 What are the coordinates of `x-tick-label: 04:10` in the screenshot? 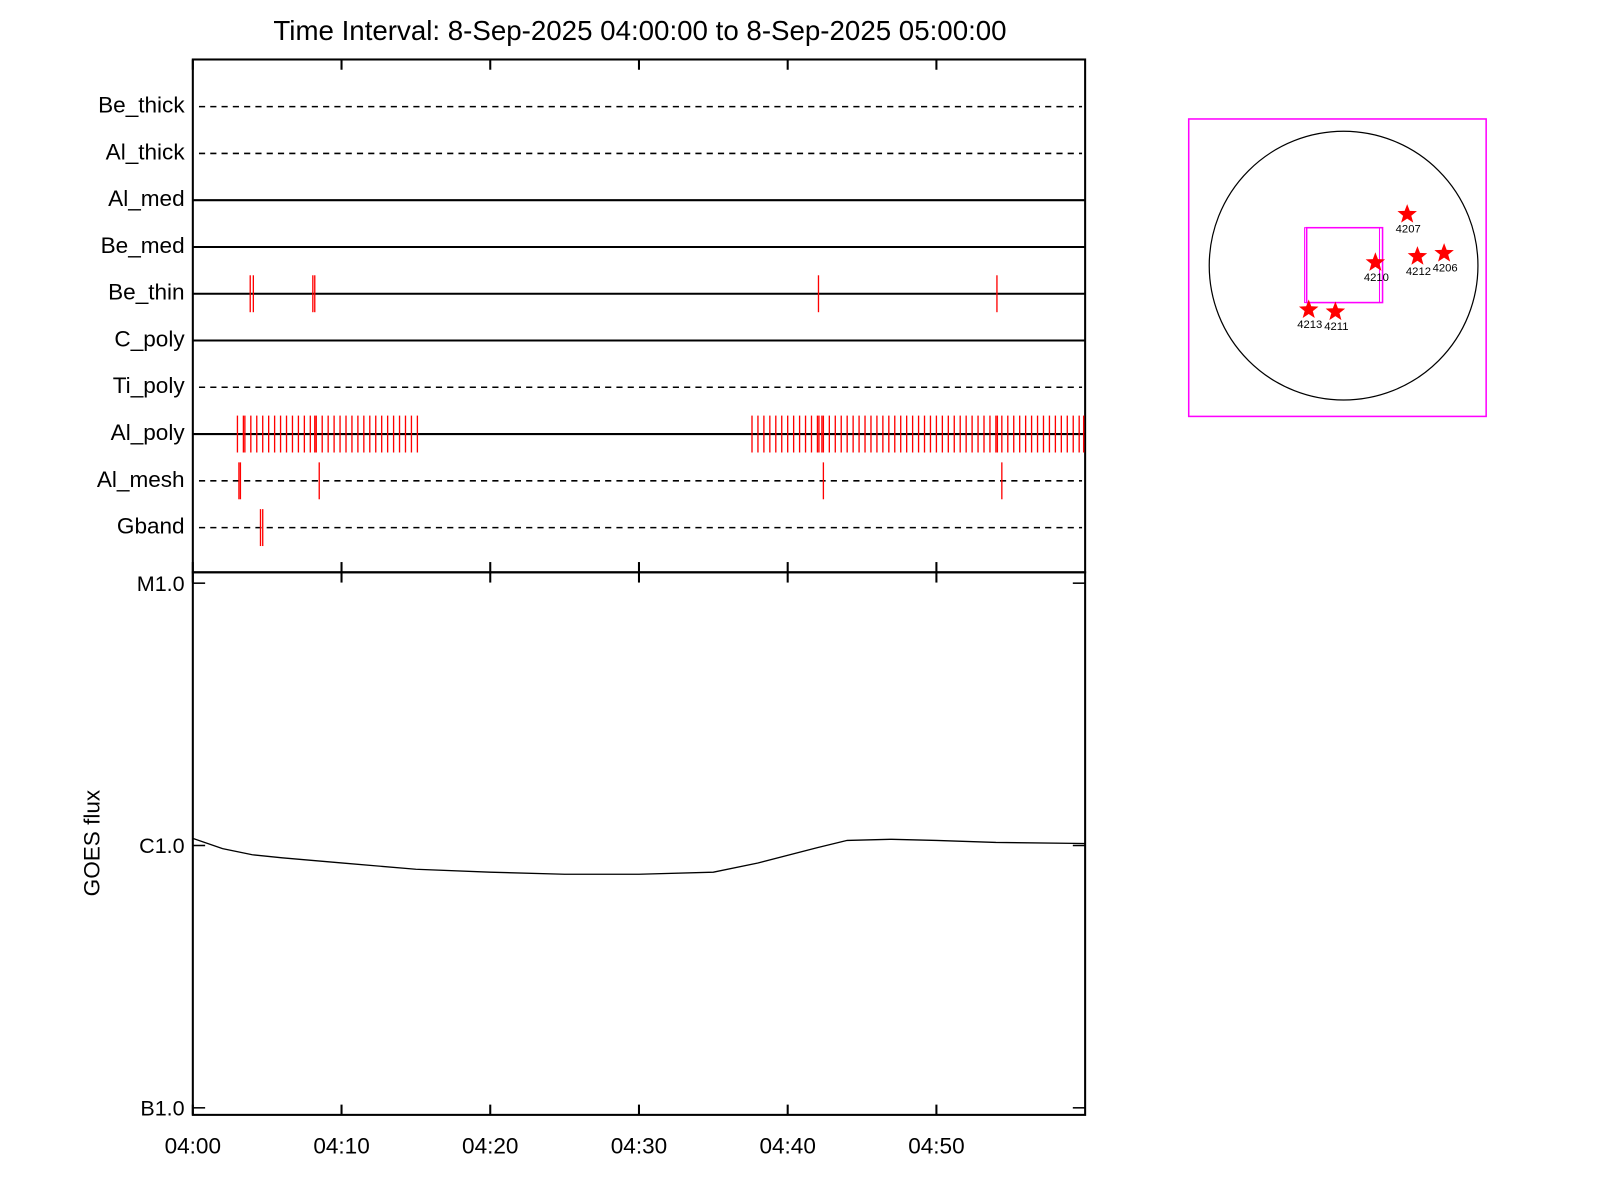 It's located at (341, 1146).